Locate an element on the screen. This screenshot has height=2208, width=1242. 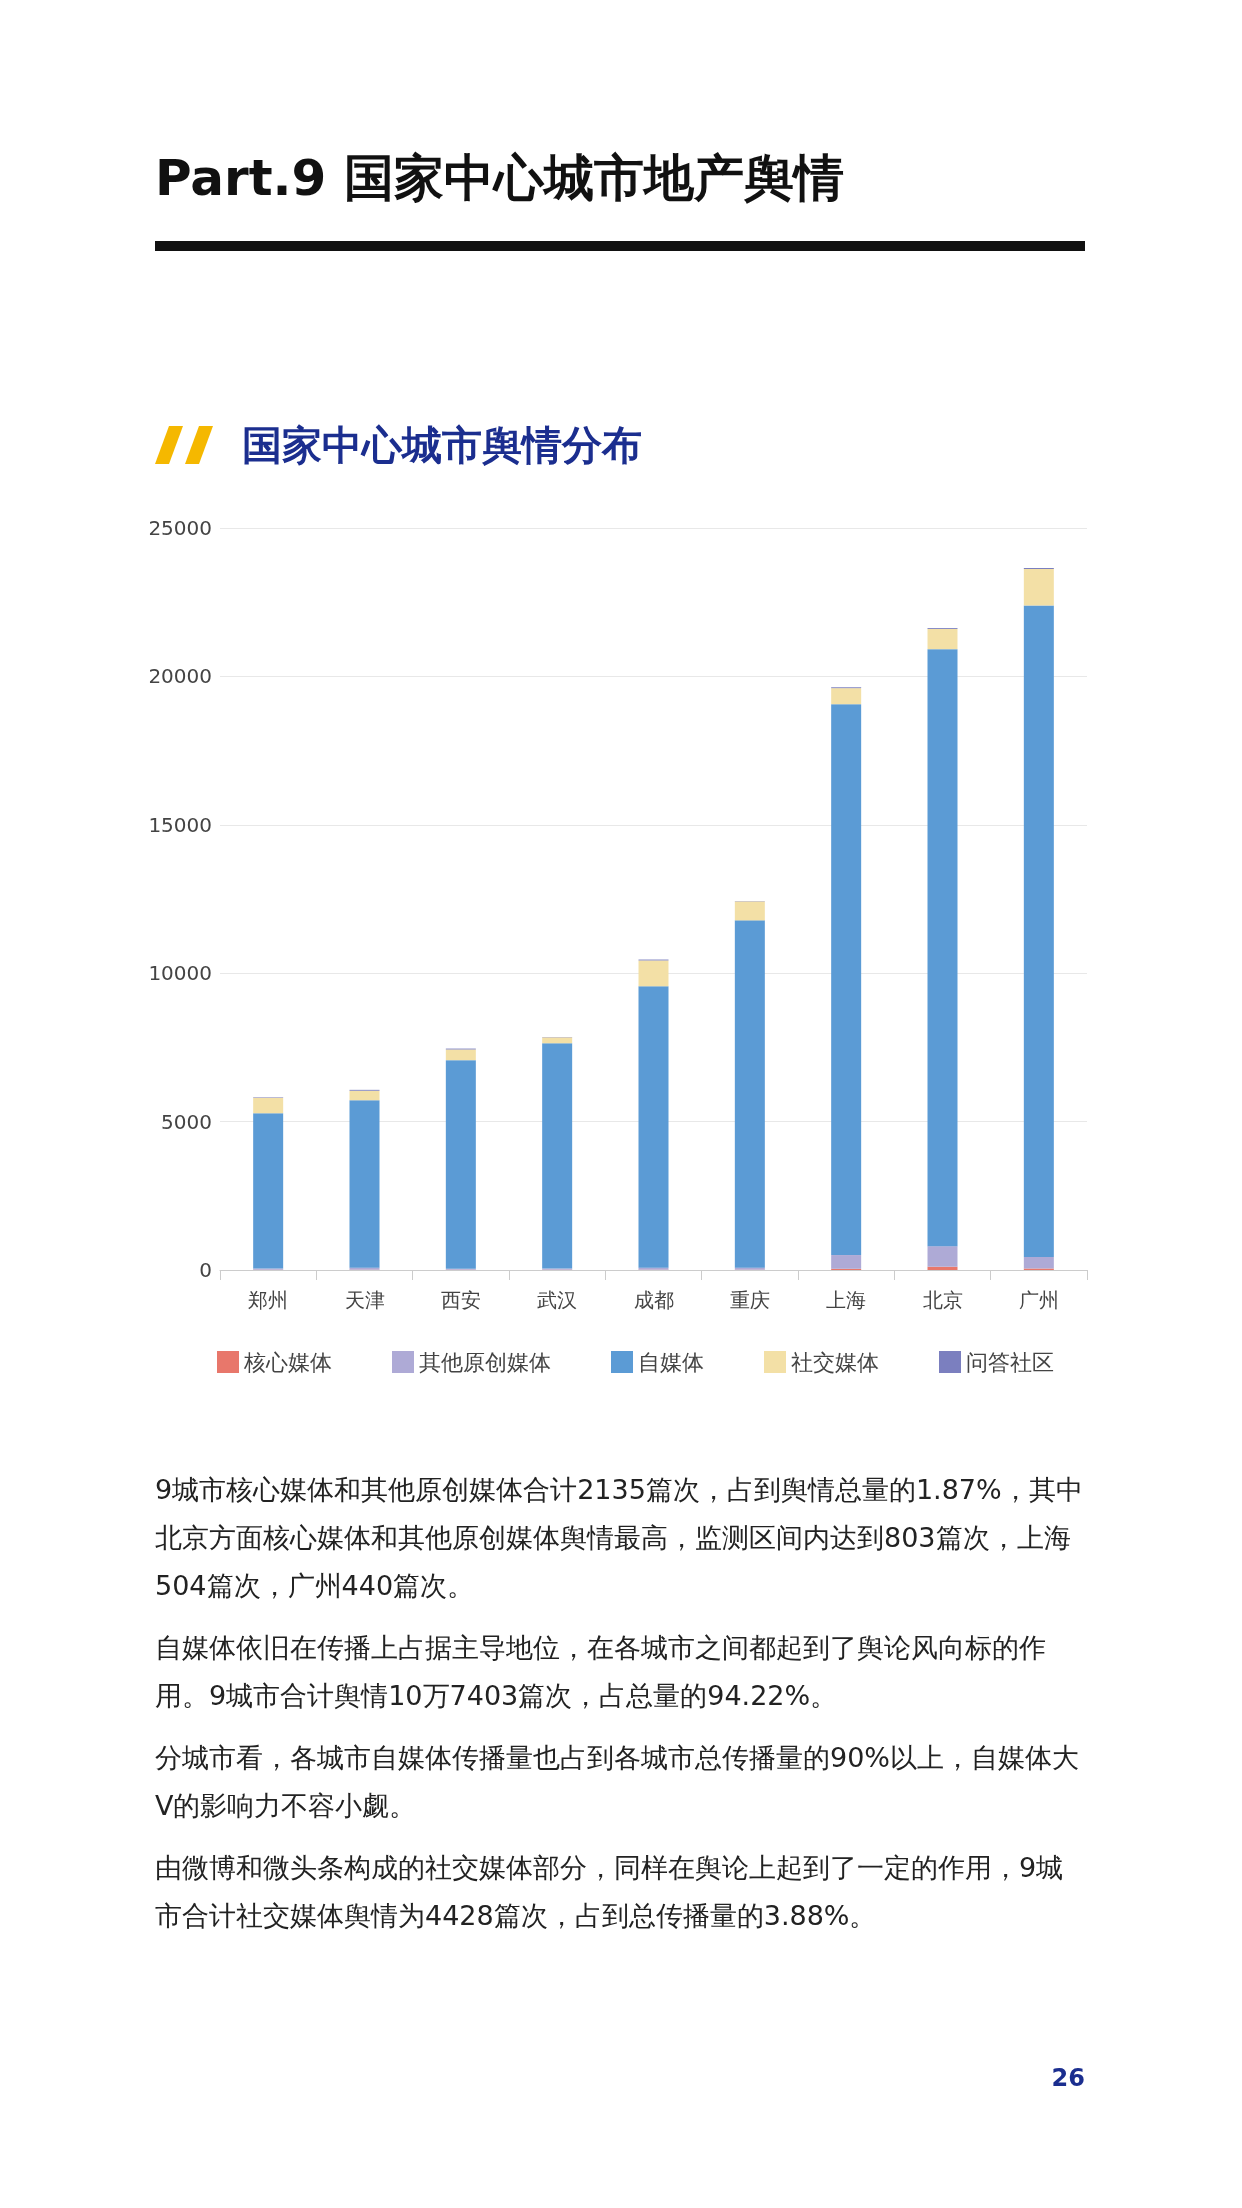
text: 分城市看，各城市自媒体传播量也占到各城市总传播量的90%以上，自媒体大V的影响力不容小觑。 is located at coordinates (617, 1782).